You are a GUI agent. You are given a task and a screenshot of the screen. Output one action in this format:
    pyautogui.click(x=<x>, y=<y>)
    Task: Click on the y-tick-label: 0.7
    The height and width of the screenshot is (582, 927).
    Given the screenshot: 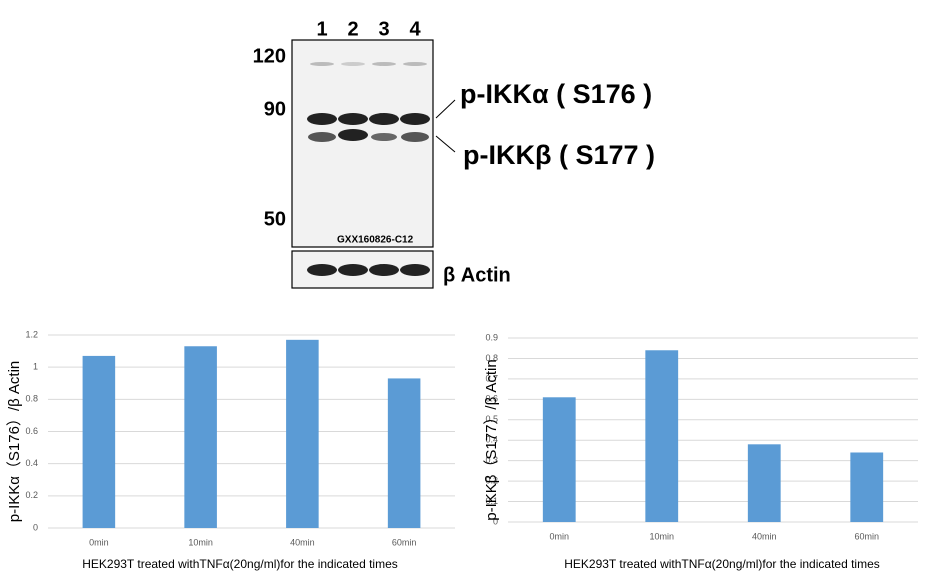 What is the action you would take?
    pyautogui.click(x=491, y=378)
    